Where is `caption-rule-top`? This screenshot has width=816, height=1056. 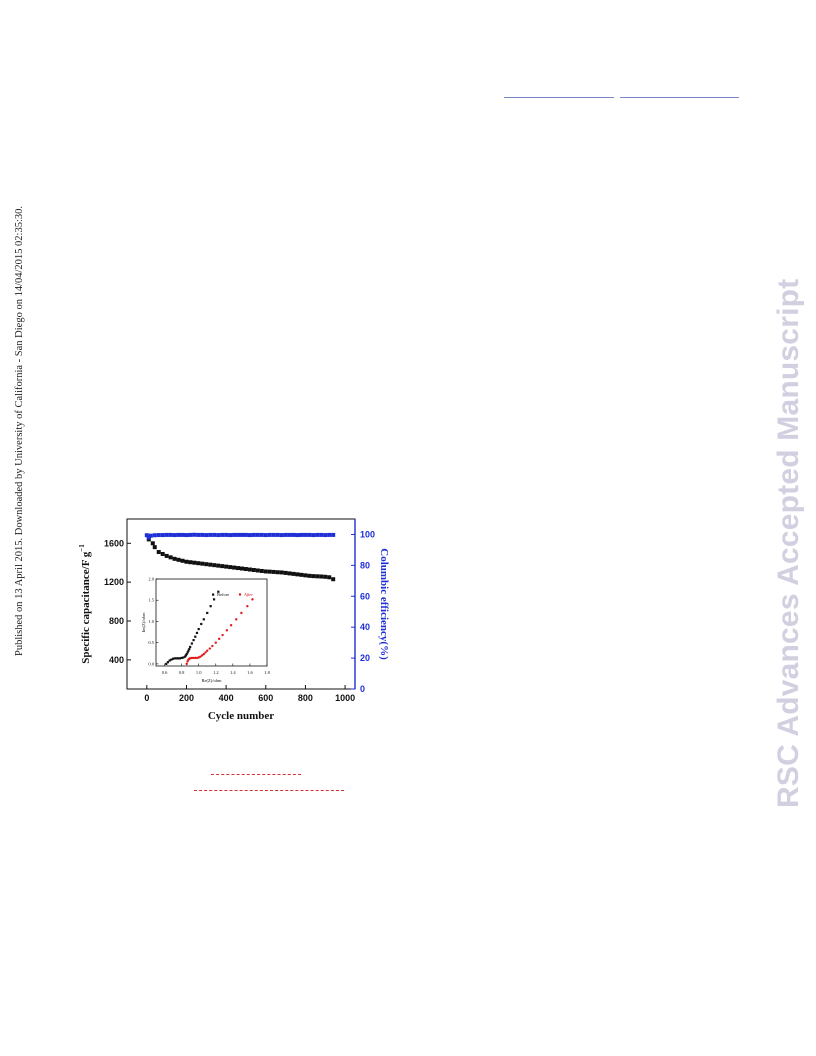
caption-rule-top is located at coordinates (256, 774).